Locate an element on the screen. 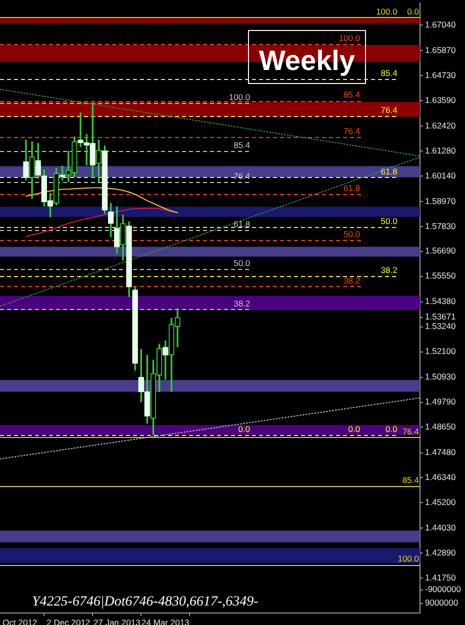  y-tick-label: 1.56690 is located at coordinates (440, 251).